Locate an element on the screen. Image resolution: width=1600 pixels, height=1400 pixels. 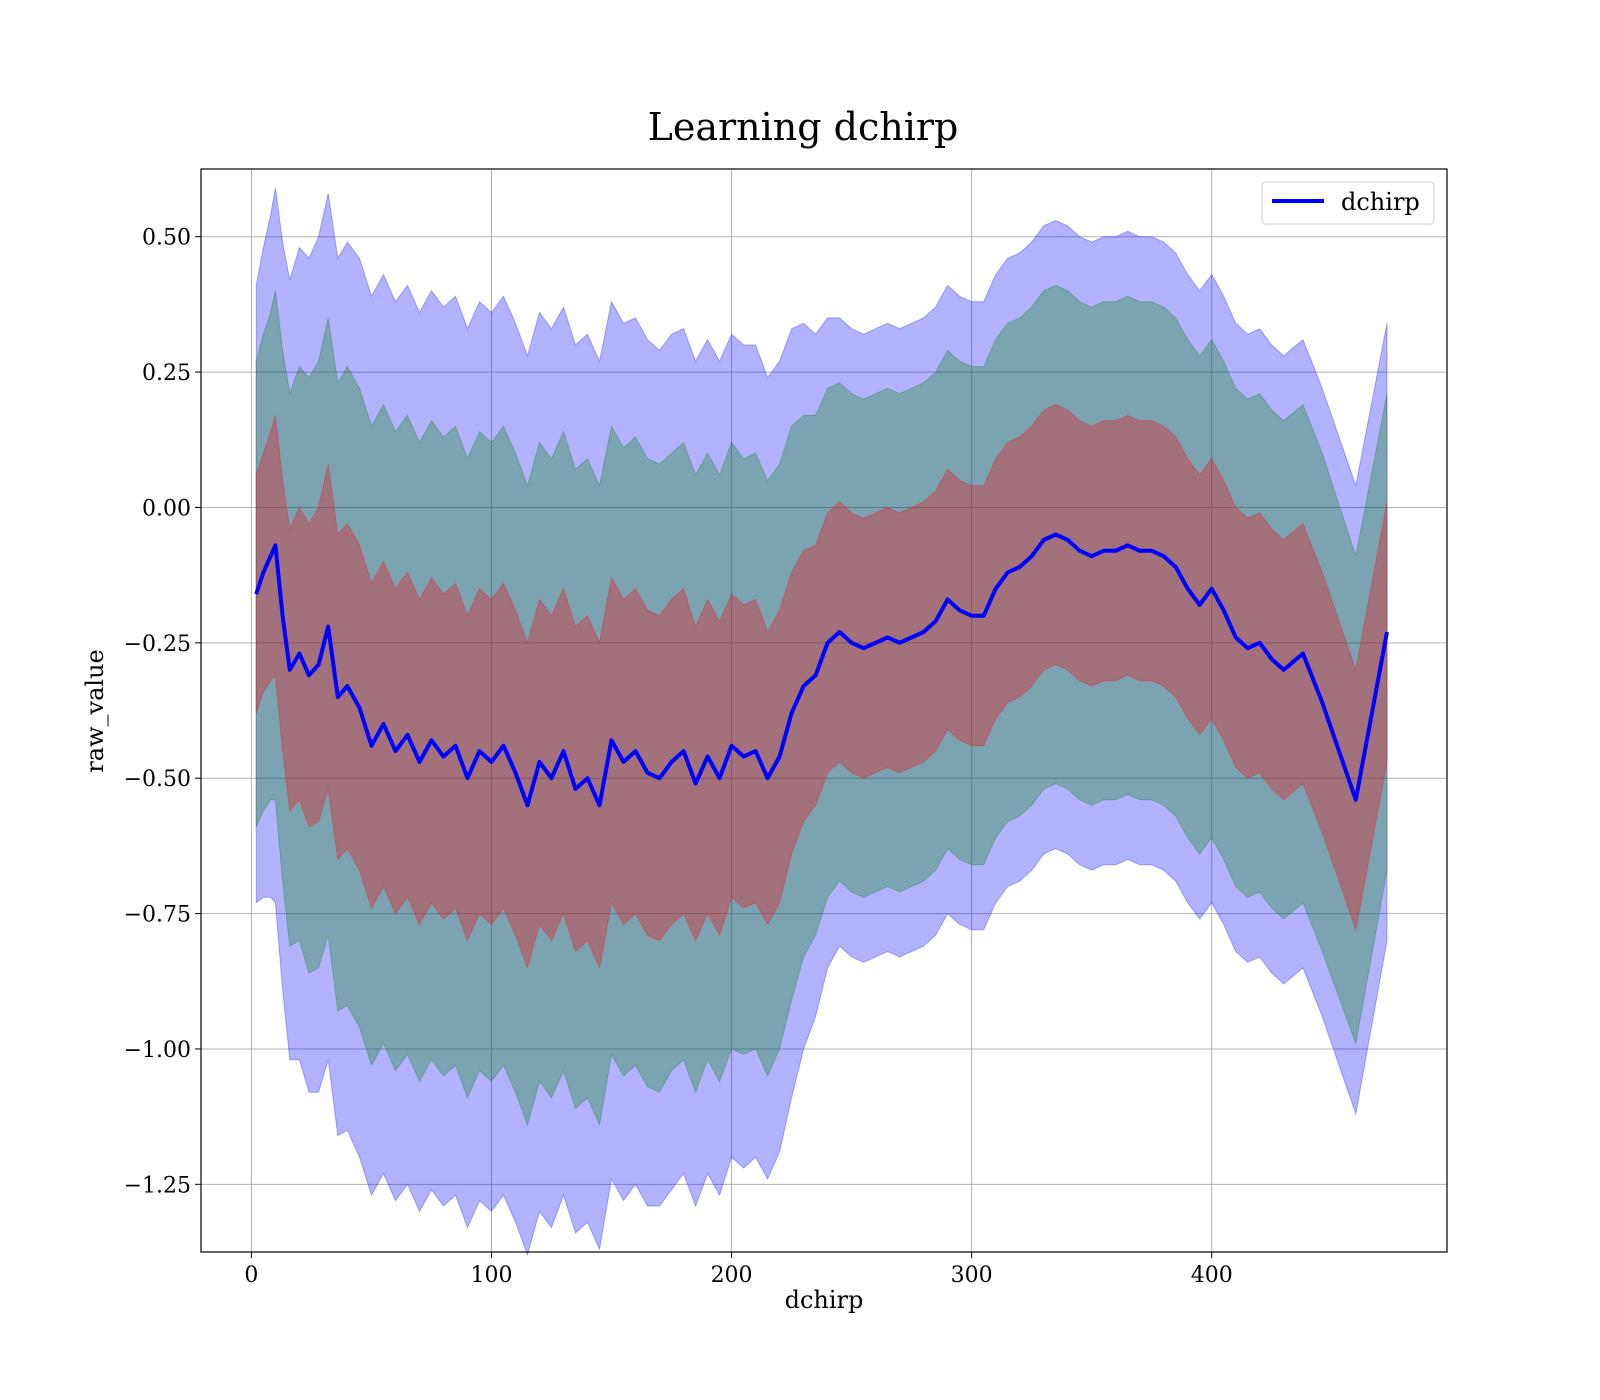
legend-box is located at coordinates (1348, 203).